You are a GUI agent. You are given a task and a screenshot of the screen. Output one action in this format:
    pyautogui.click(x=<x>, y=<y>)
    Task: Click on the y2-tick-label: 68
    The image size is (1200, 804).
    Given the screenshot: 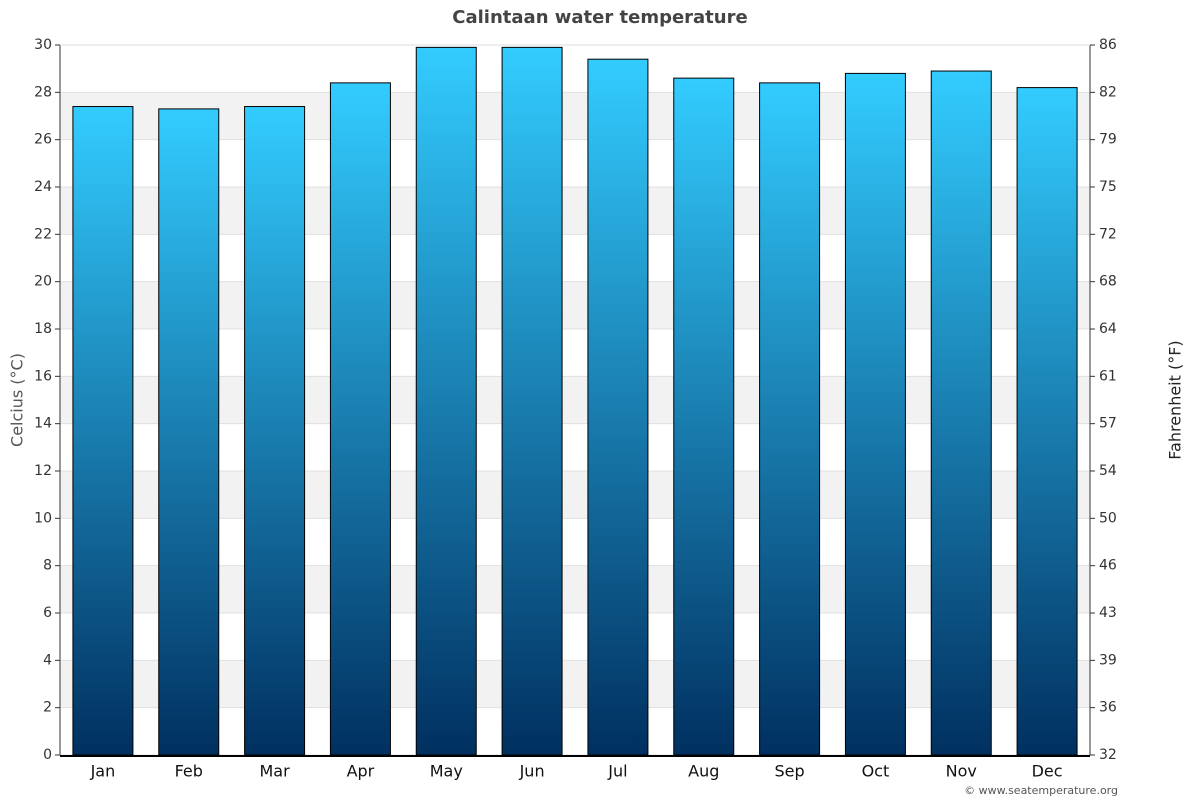 What is the action you would take?
    pyautogui.click(x=1108, y=282)
    